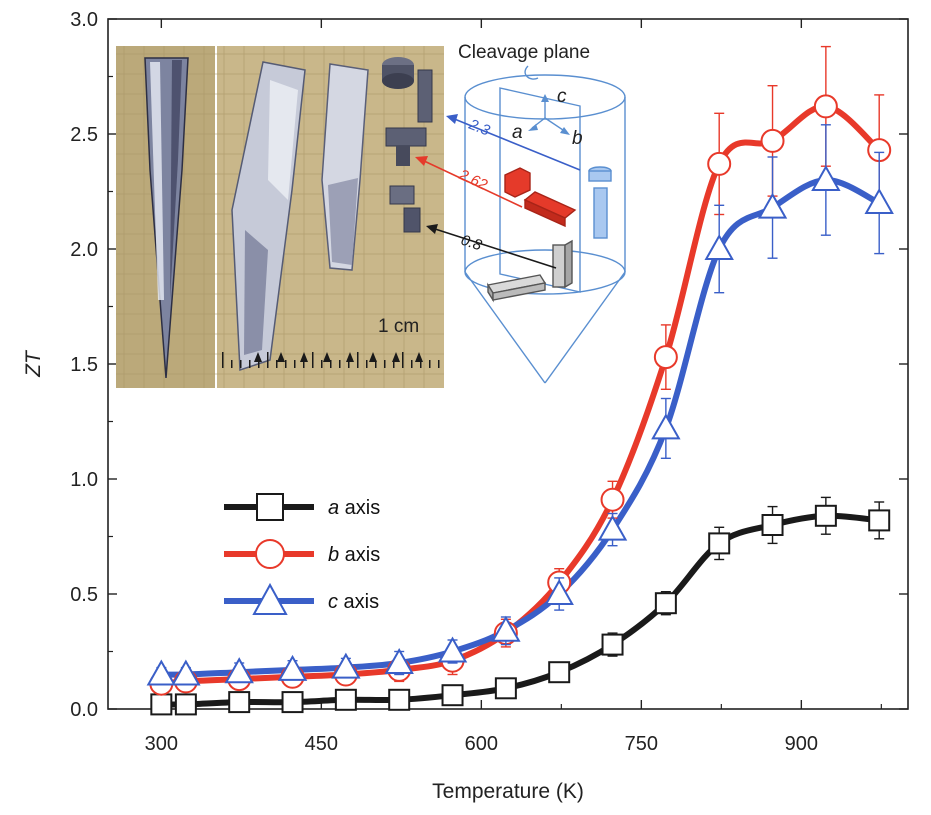  I want to click on crystal-axis-c: c, so click(562, 96).